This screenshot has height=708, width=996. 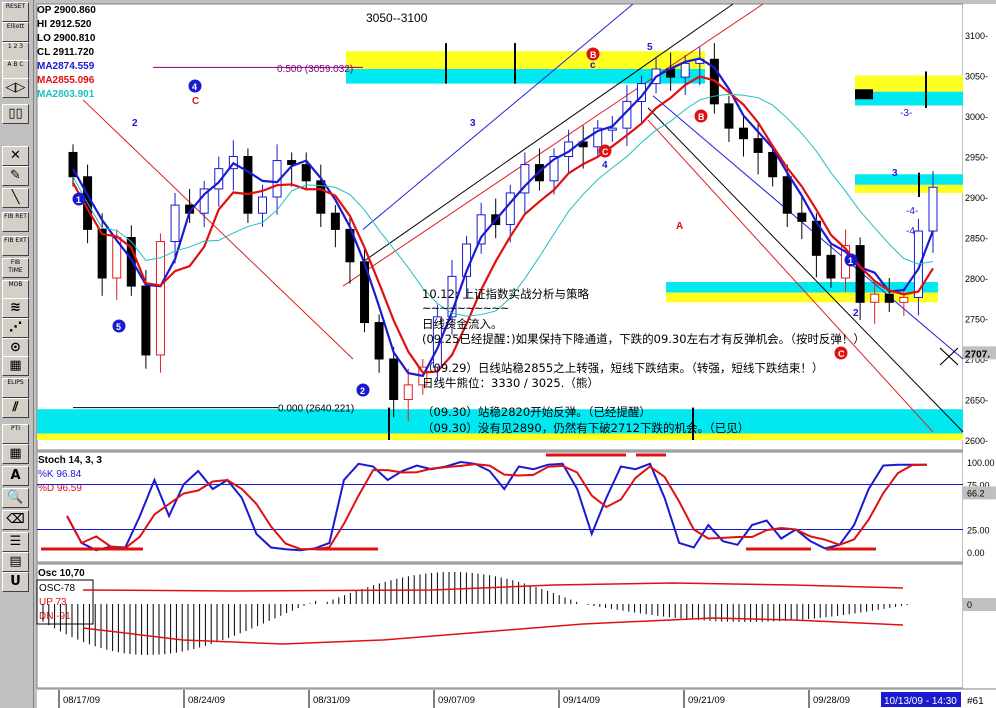 I want to click on mob-button: MOB, so click(x=15, y=290).